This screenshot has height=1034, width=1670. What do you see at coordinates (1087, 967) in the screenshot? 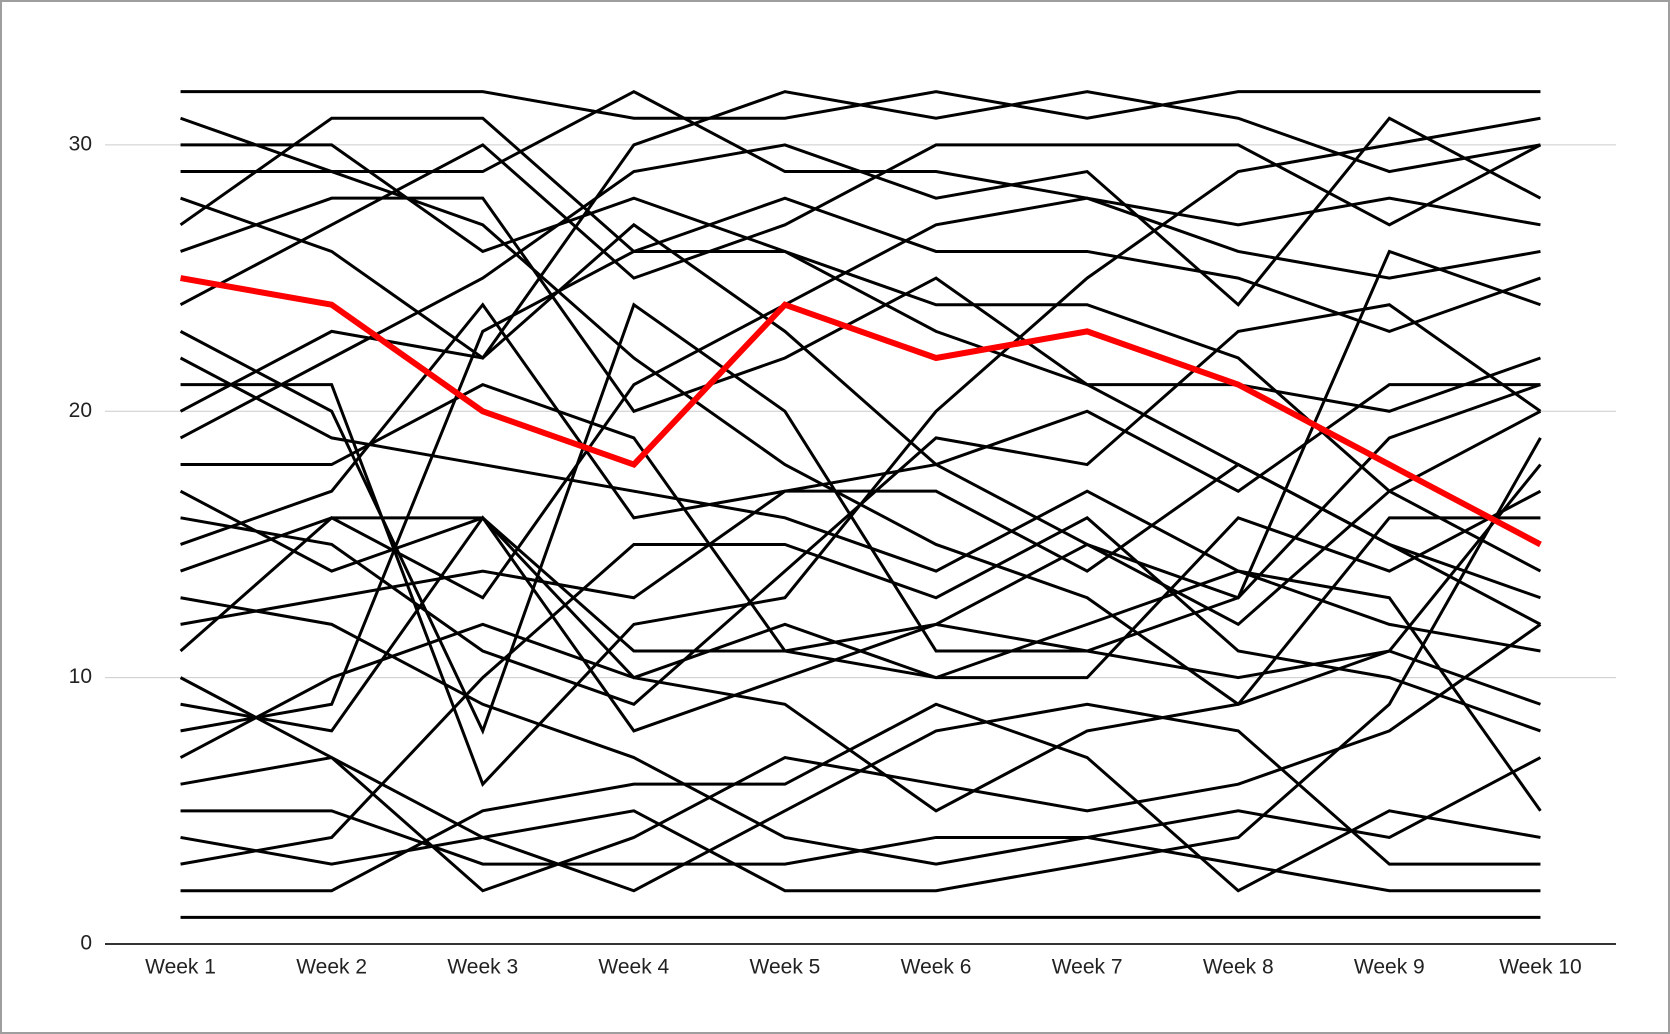
I see `x-tick-label: Week 7` at bounding box center [1087, 967].